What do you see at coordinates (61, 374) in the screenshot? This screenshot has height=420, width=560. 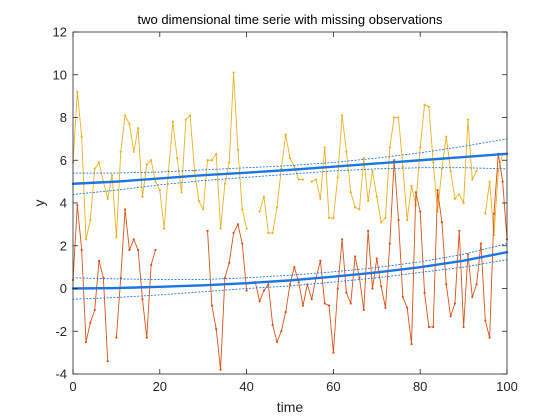 I see `y-tick-label: -4` at bounding box center [61, 374].